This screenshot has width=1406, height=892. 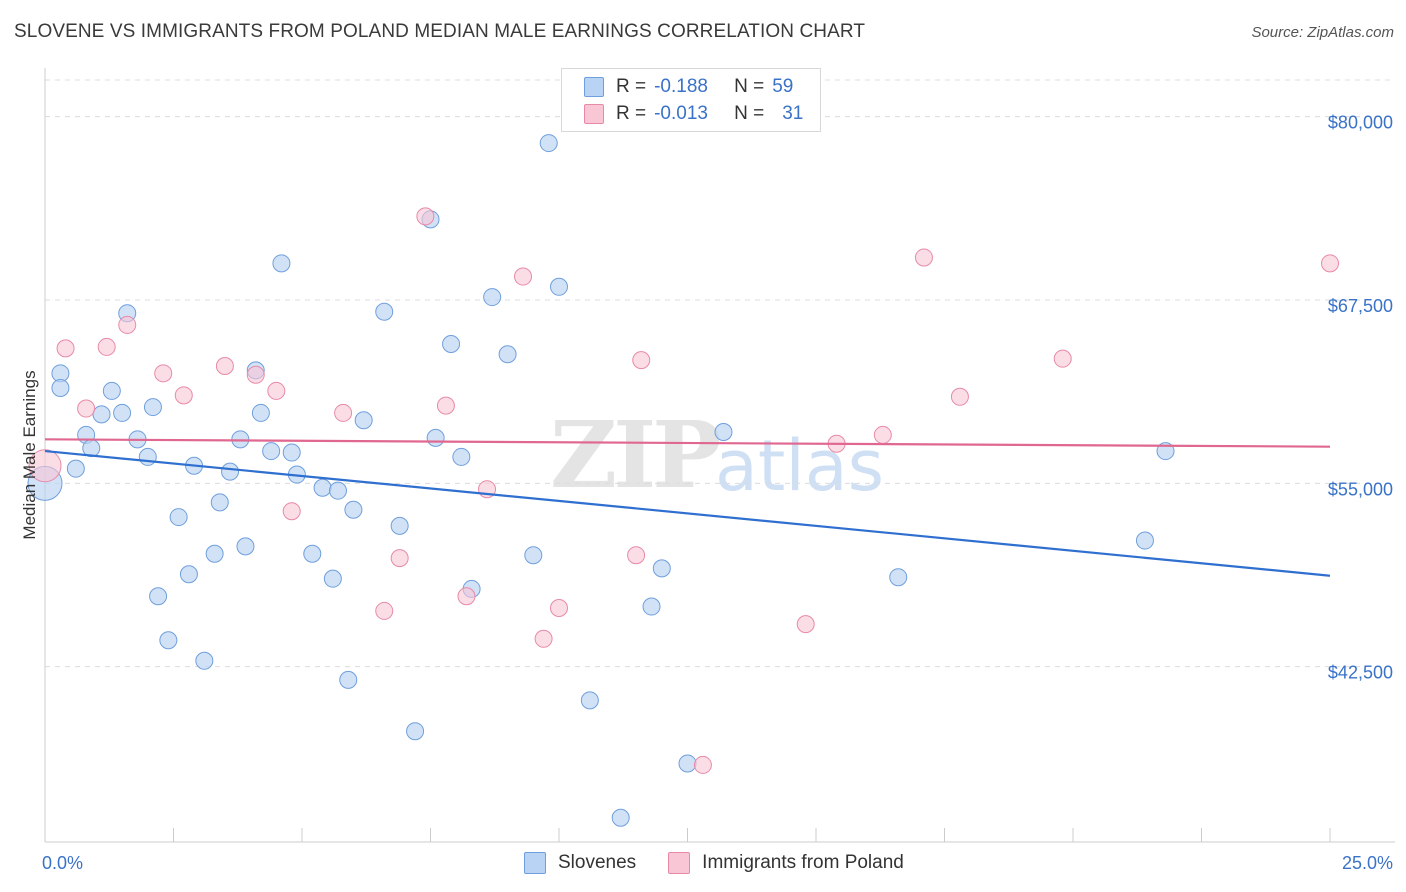 I want to click on series-legend-poland: Immigrants from Poland, so click(x=786, y=863).